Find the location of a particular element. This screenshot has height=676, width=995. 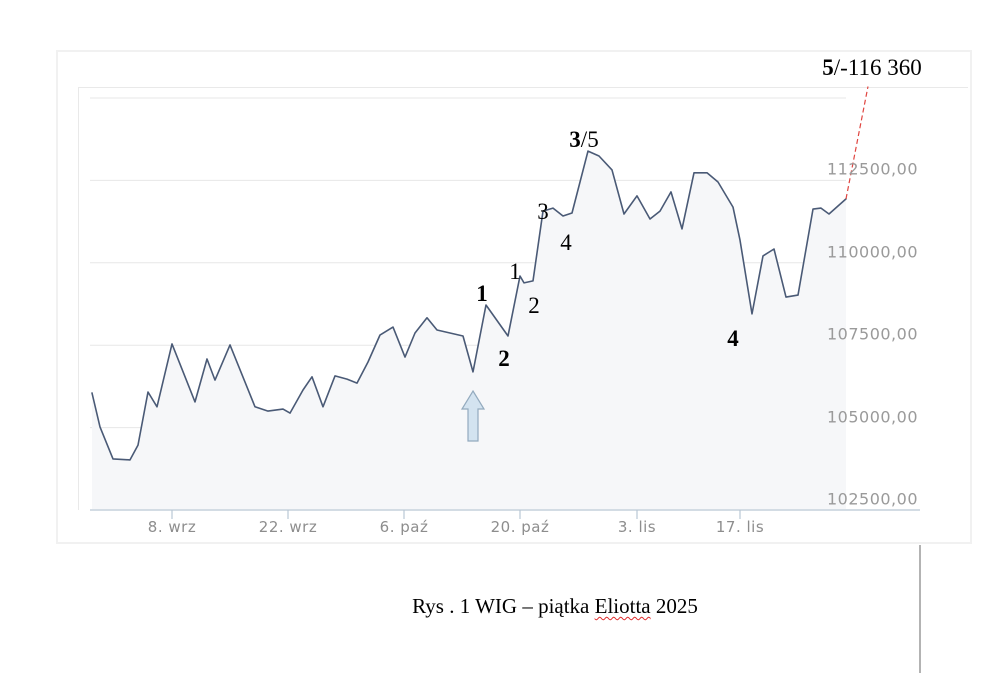

caption-suffix: 2025 is located at coordinates (674, 606).